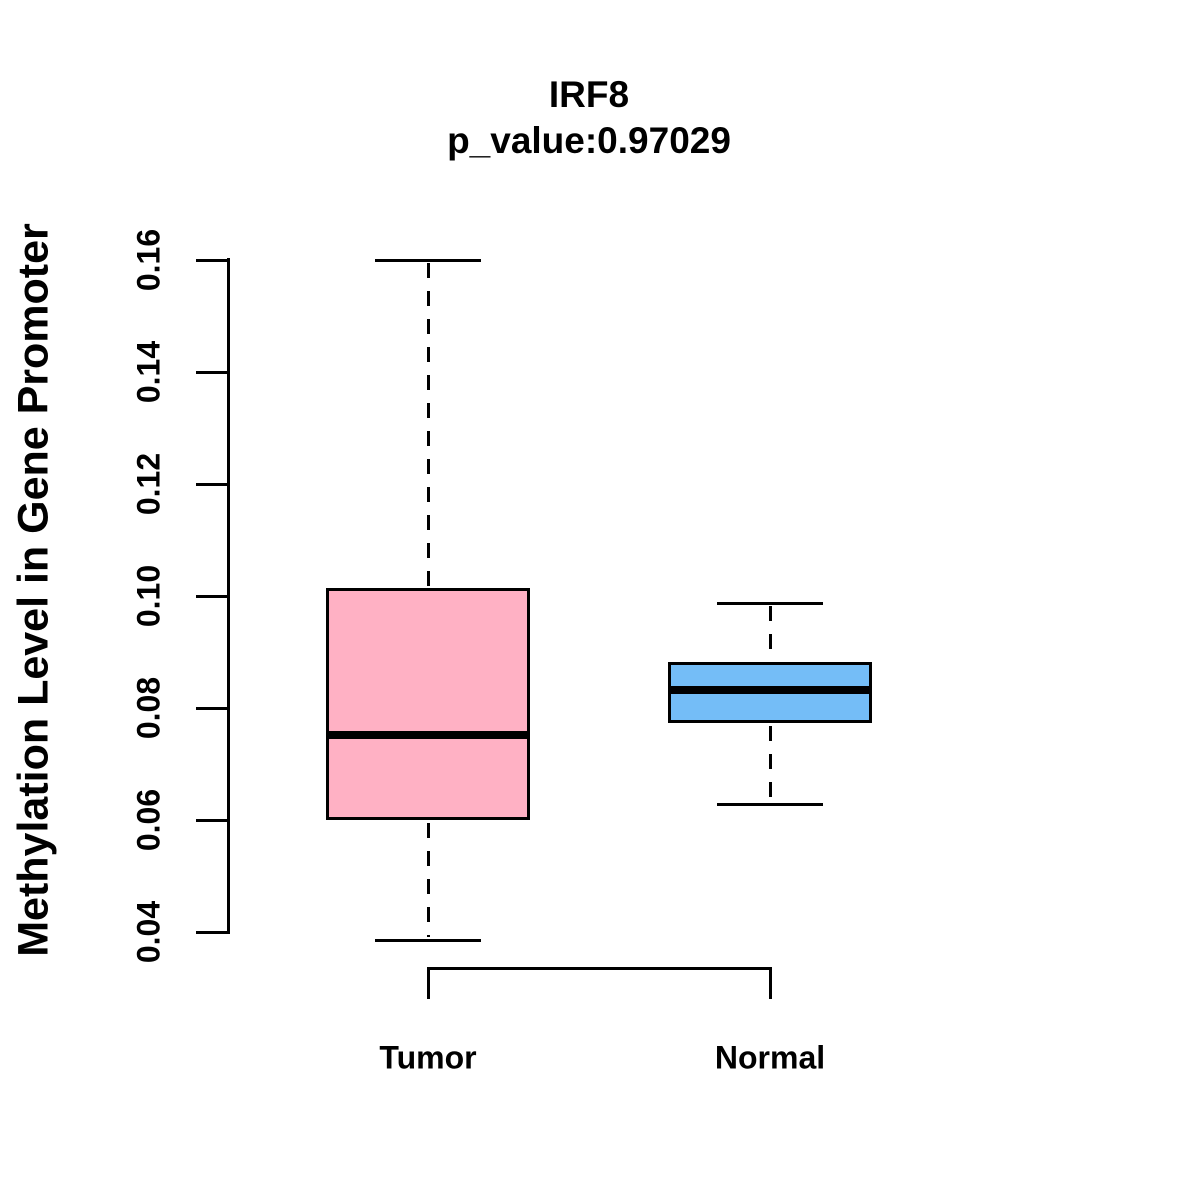  I want to click on x-tick-label-normal: Normal, so click(770, 1057).